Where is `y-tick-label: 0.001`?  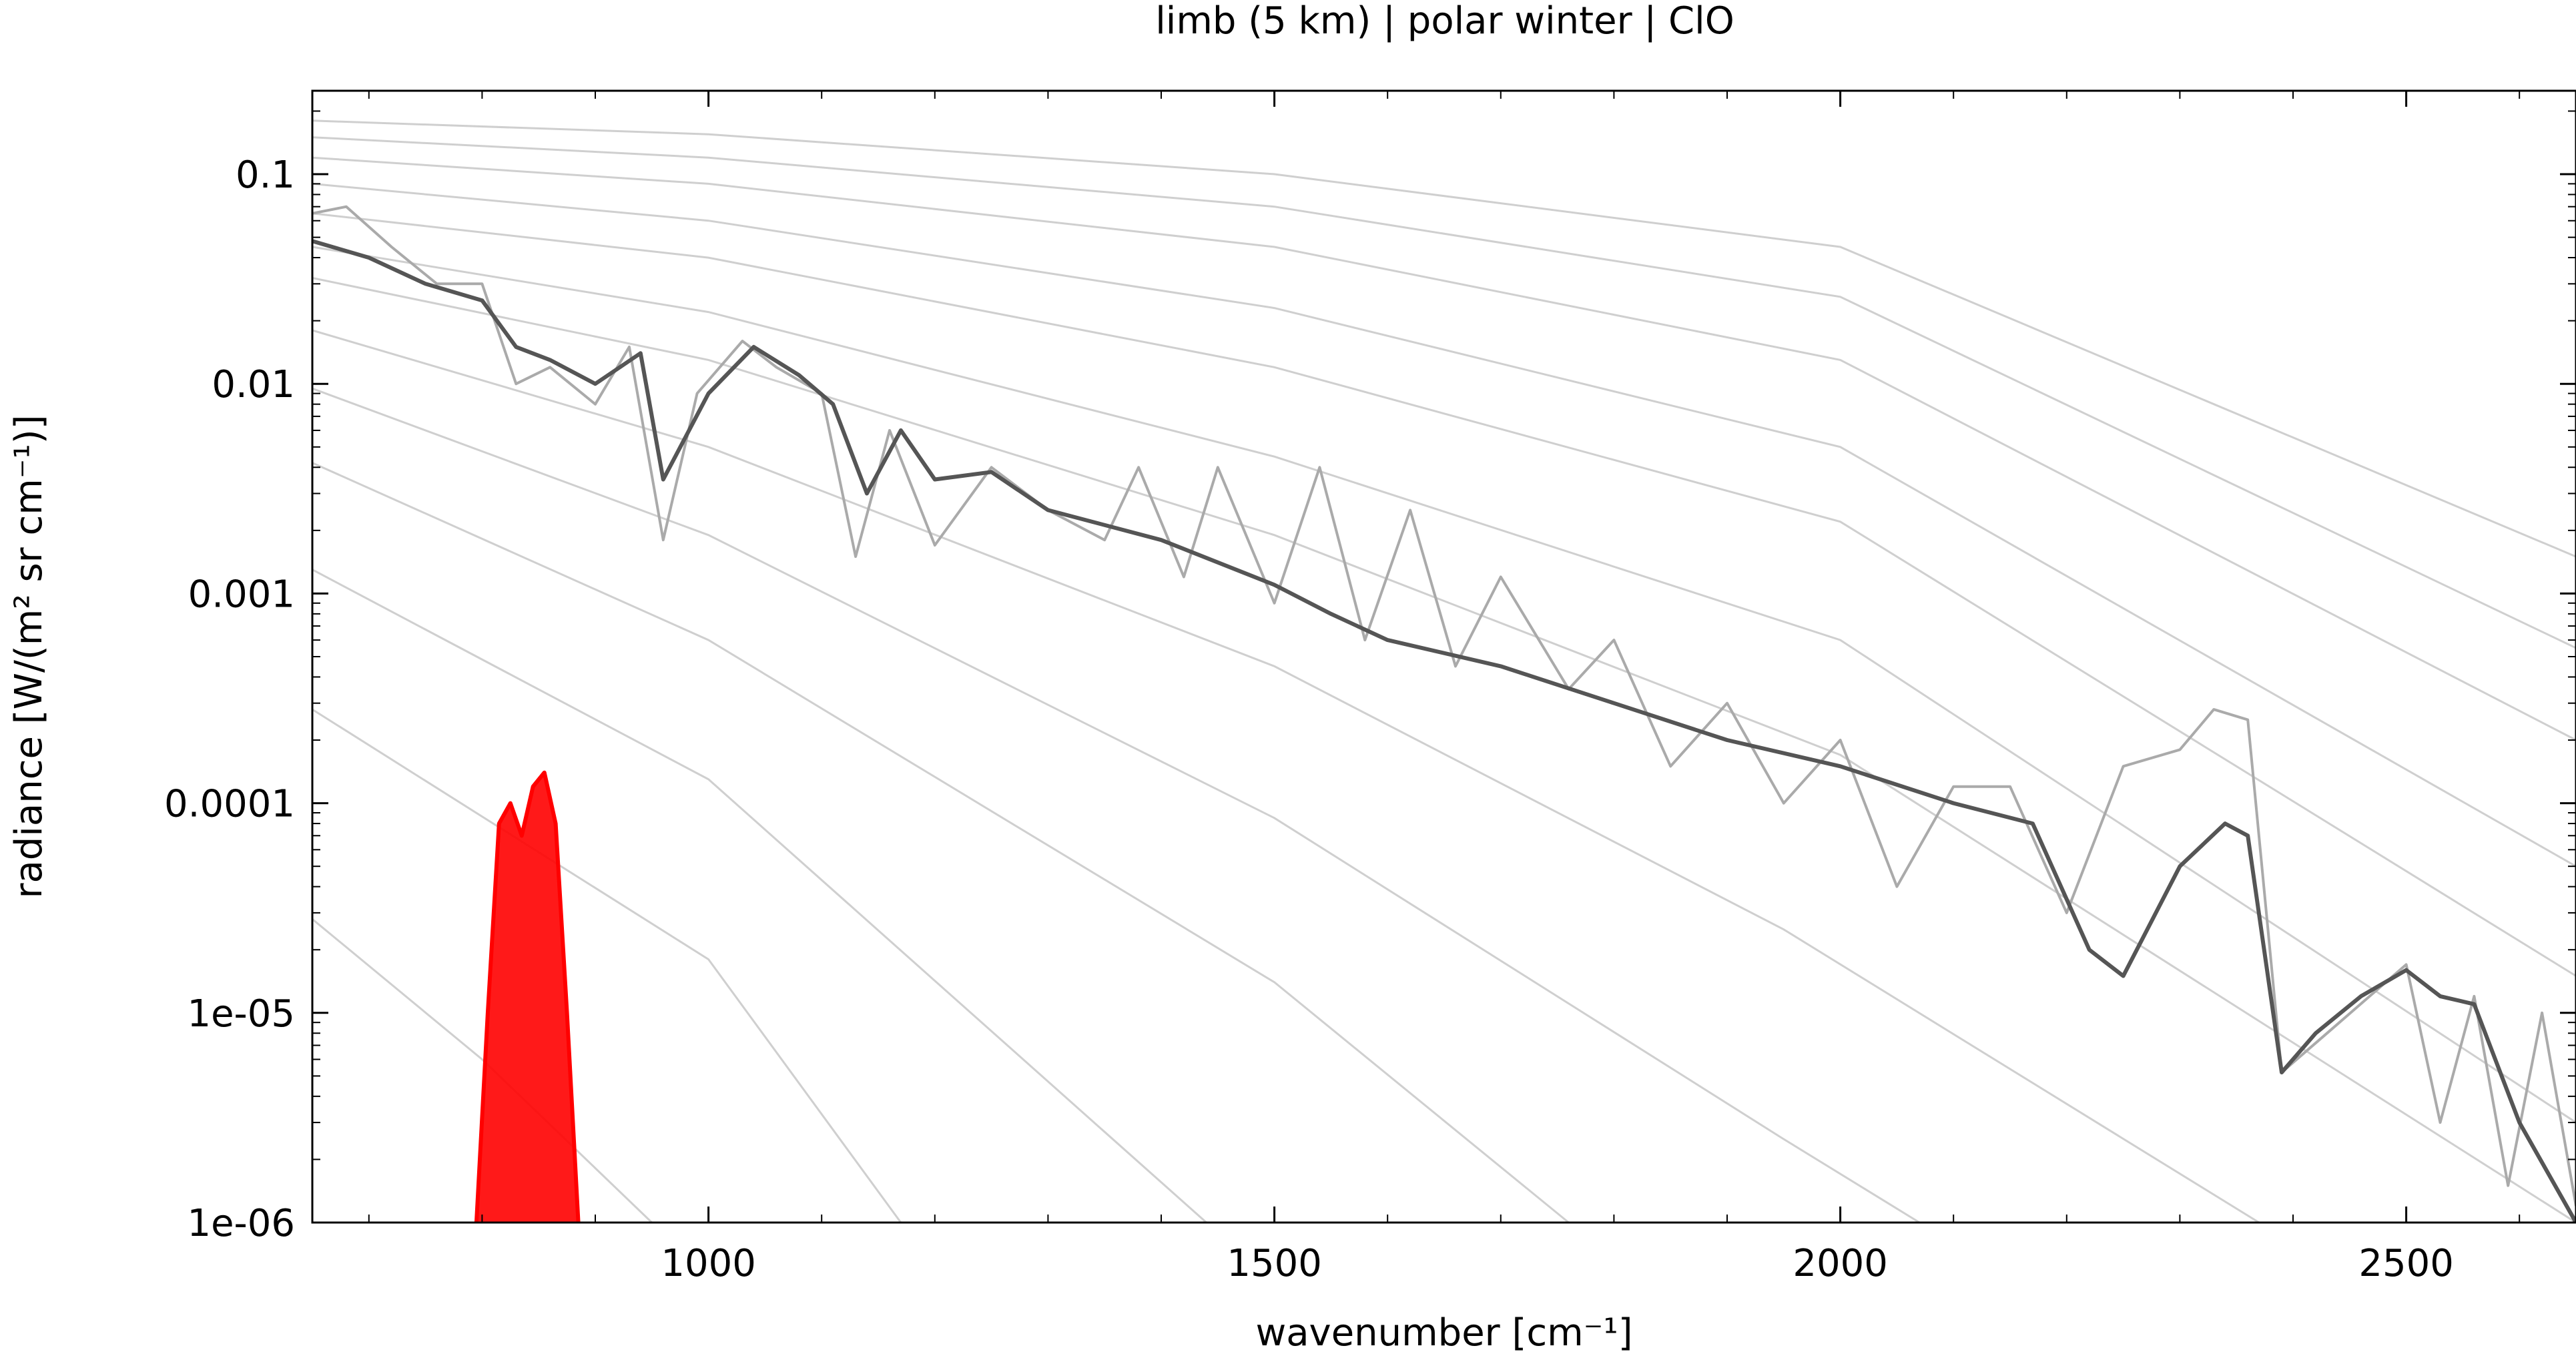 y-tick-label: 0.001 is located at coordinates (241, 594).